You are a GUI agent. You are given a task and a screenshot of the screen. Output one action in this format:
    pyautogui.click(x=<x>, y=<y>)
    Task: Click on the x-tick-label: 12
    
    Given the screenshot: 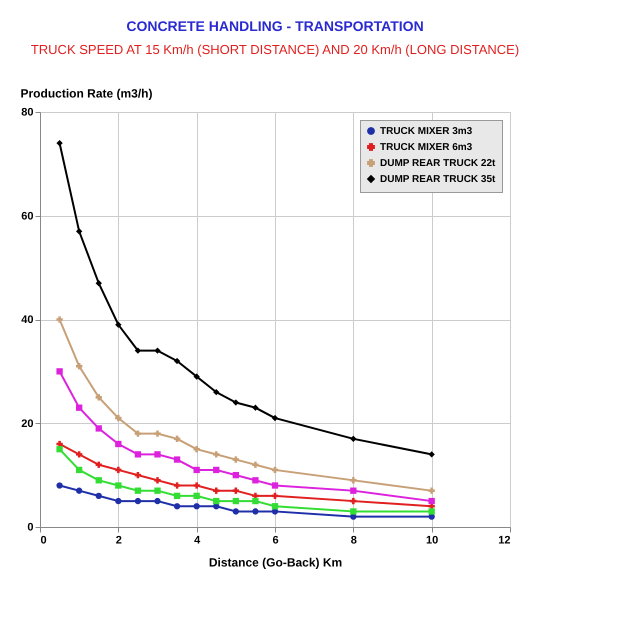 What is the action you would take?
    pyautogui.click(x=504, y=540)
    